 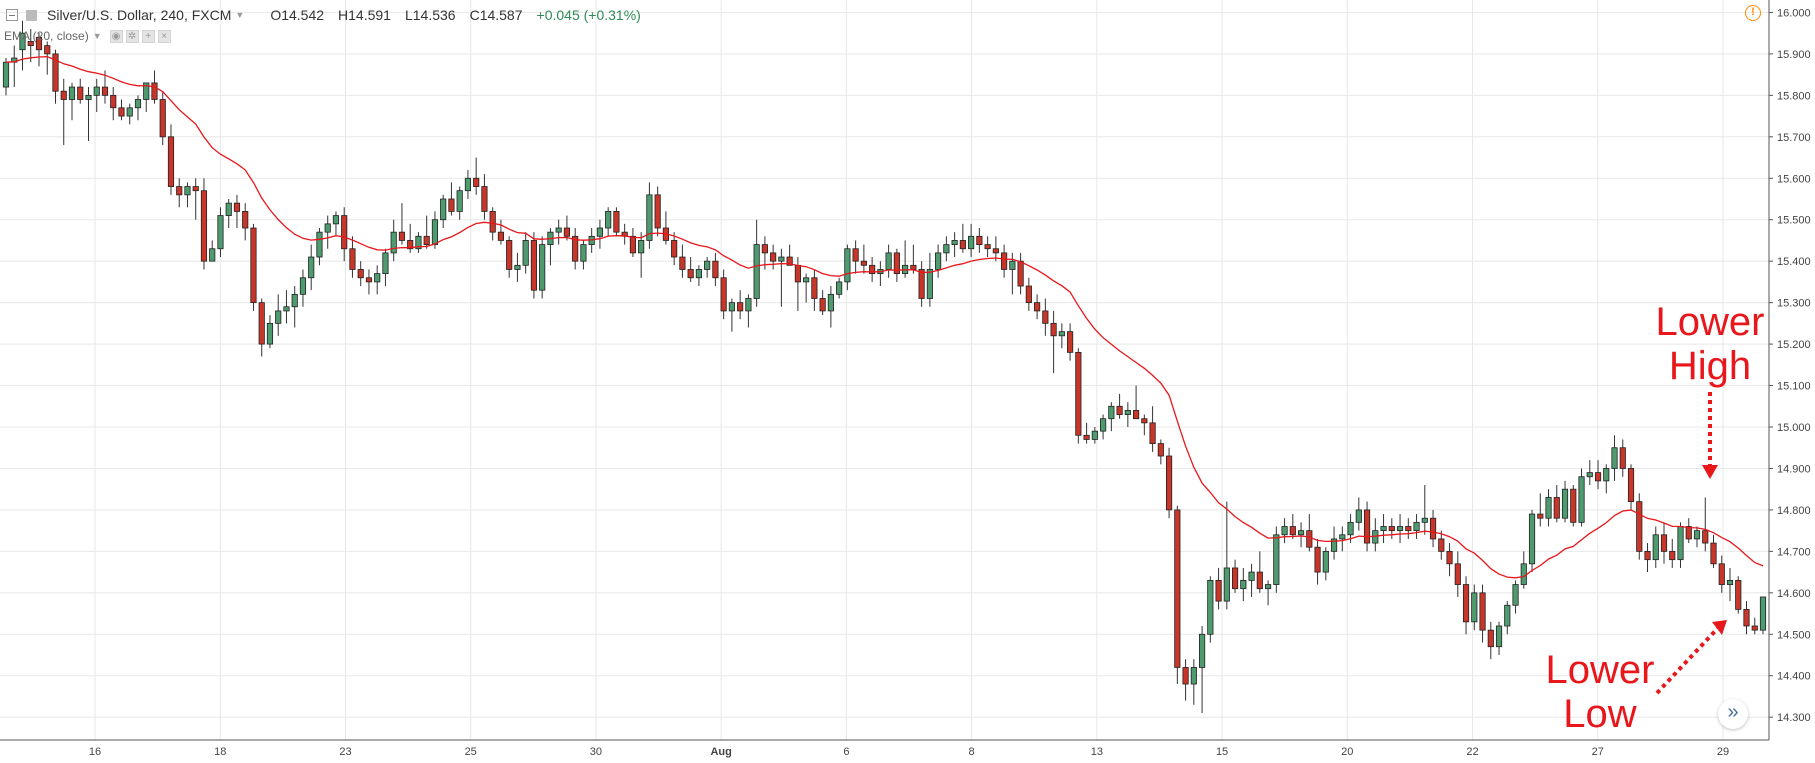 What do you see at coordinates (164, 36) in the screenshot?
I see `close-icon: ×` at bounding box center [164, 36].